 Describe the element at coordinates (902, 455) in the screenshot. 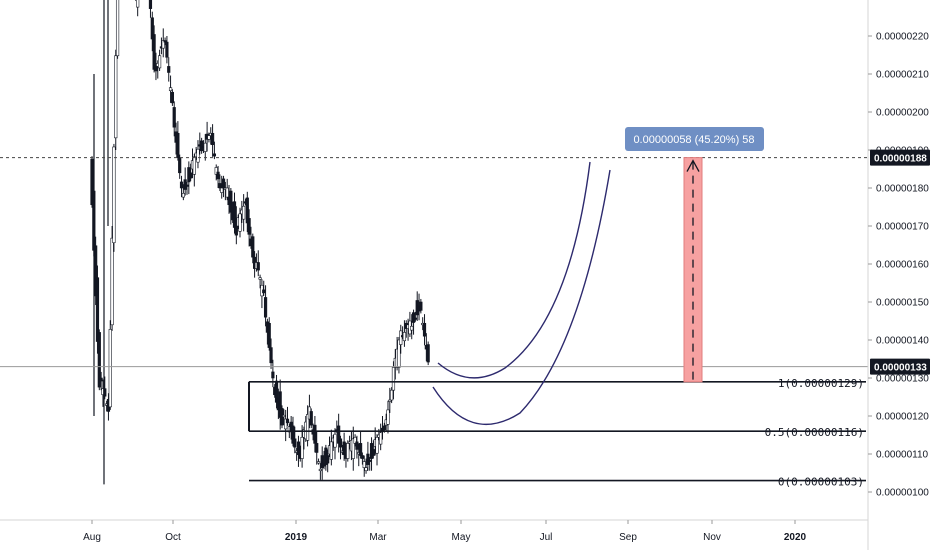

I see `y-tick-label: 0.00000110` at that location.